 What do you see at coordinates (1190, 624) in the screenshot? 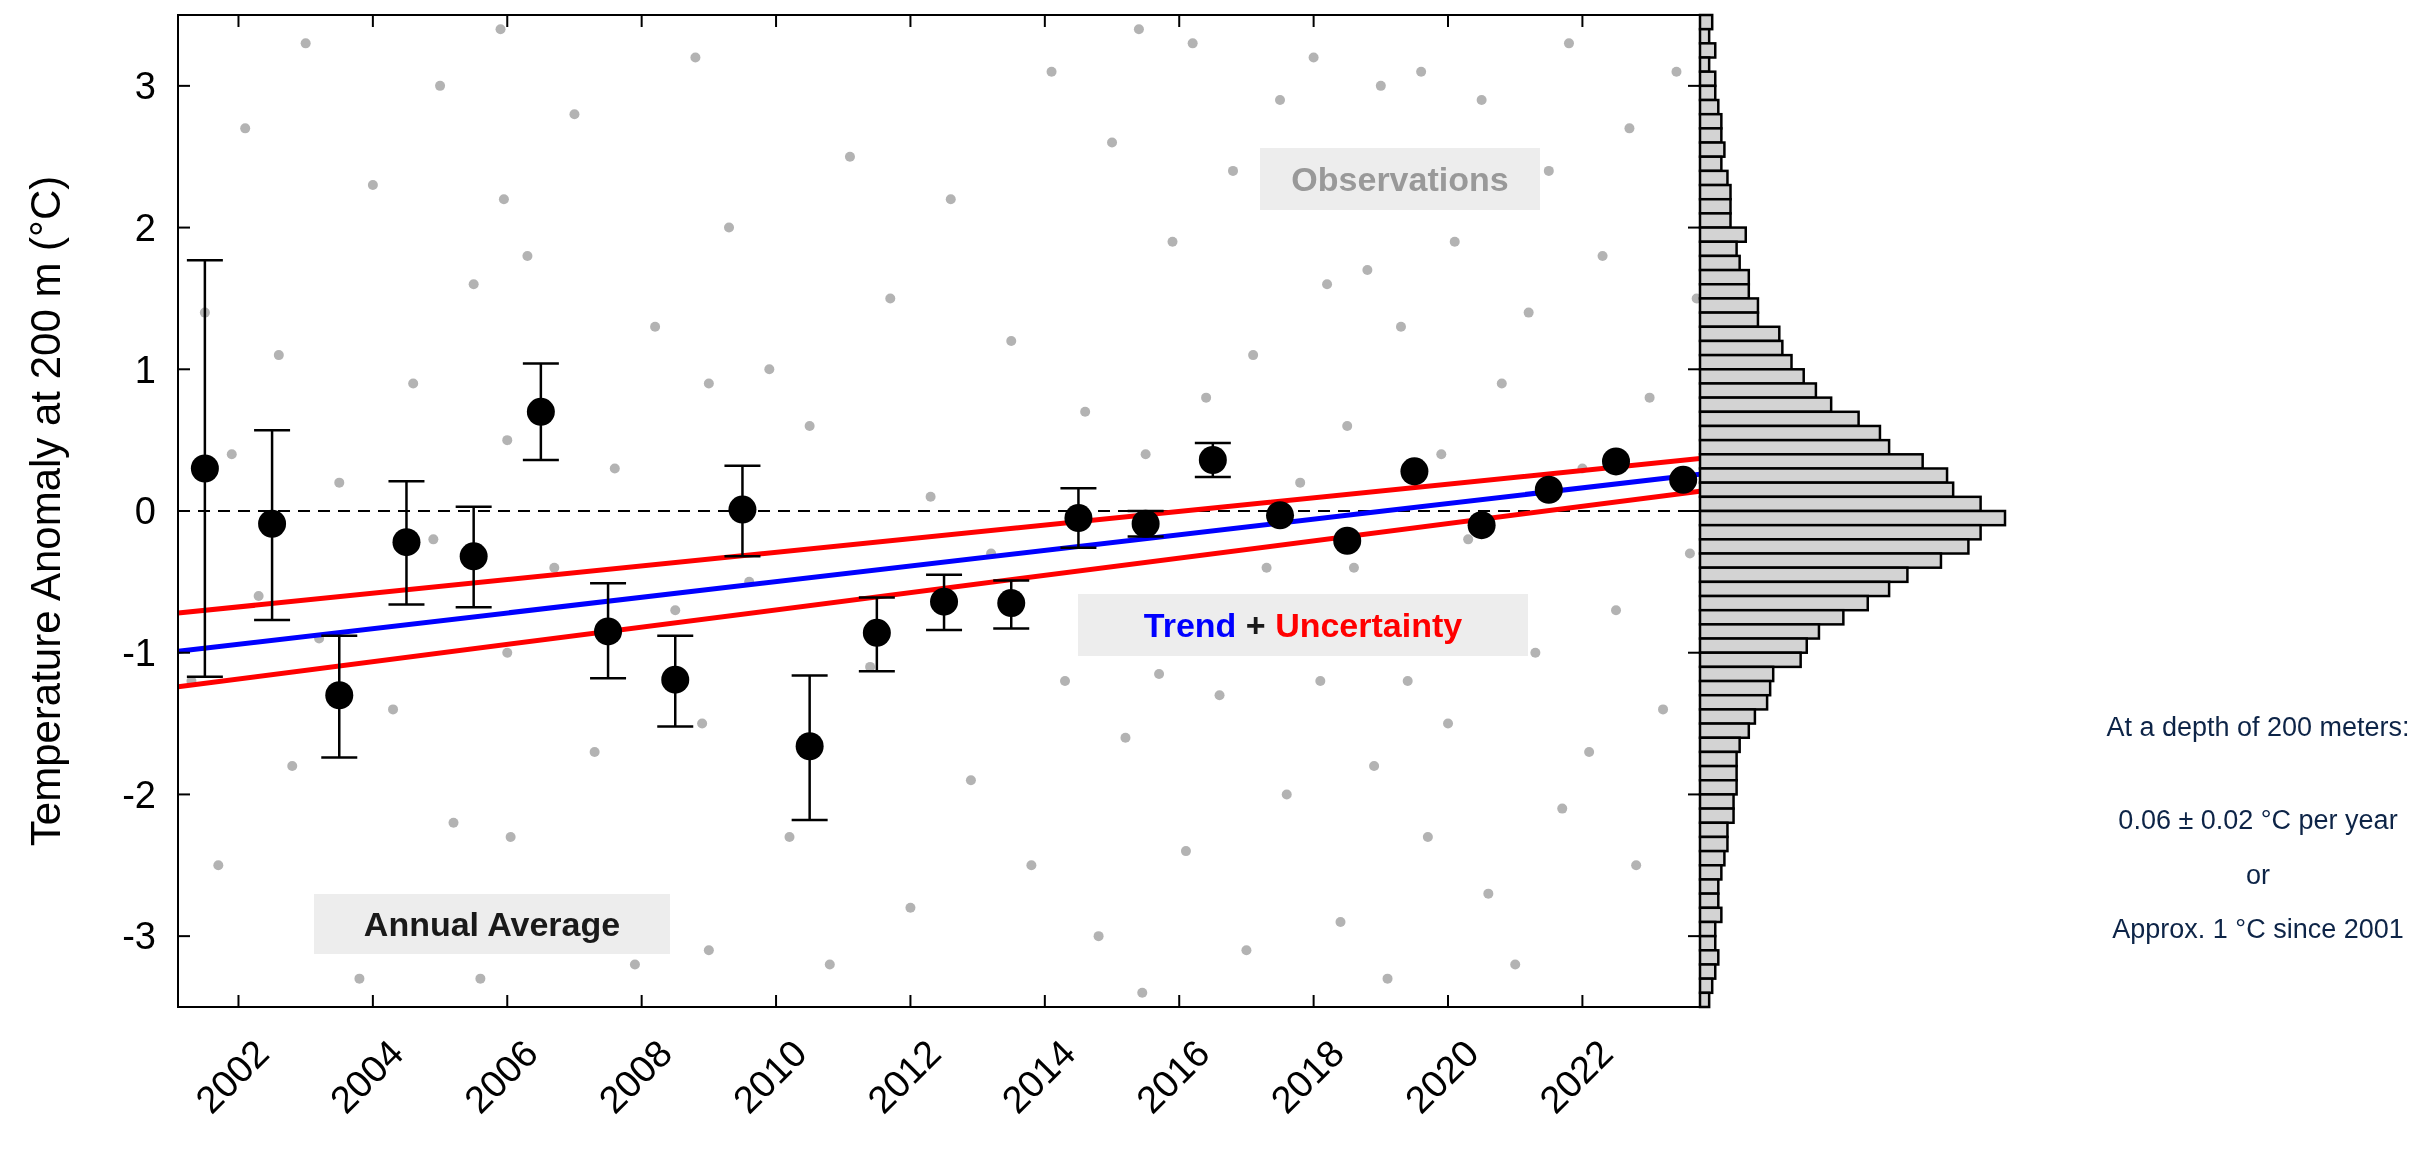
I see `series-label: Trend` at bounding box center [1190, 624].